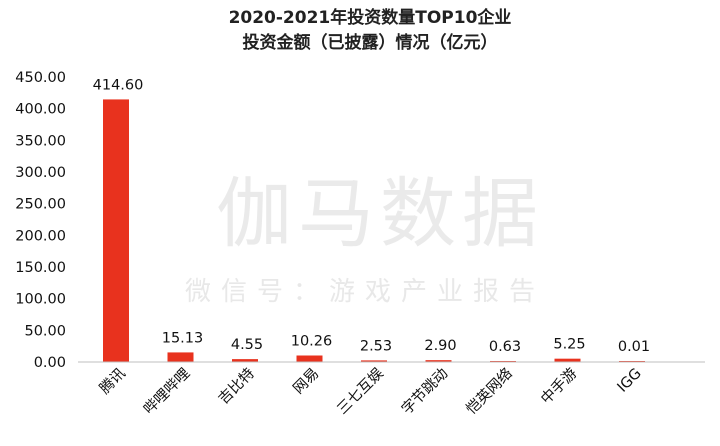 This screenshot has width=720, height=446. What do you see at coordinates (40, 78) in the screenshot?
I see `y-tick-label: 450.00` at bounding box center [40, 78].